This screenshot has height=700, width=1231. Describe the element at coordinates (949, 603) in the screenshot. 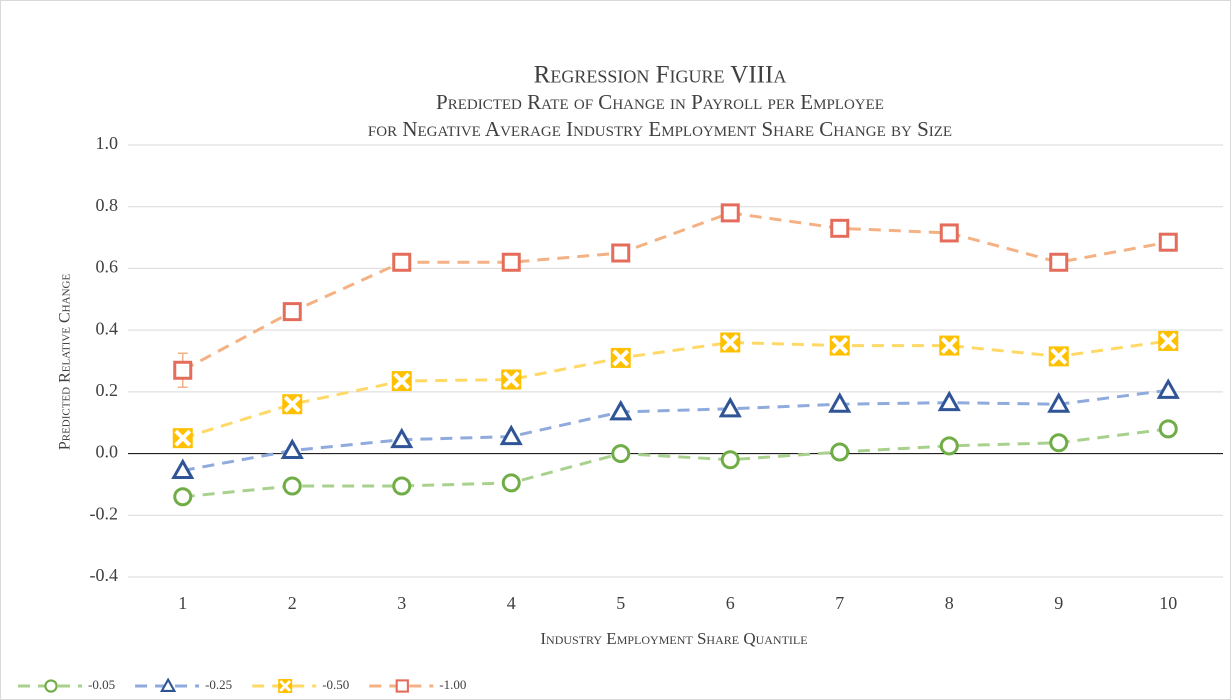

I see `x-tick-label: 8` at that location.